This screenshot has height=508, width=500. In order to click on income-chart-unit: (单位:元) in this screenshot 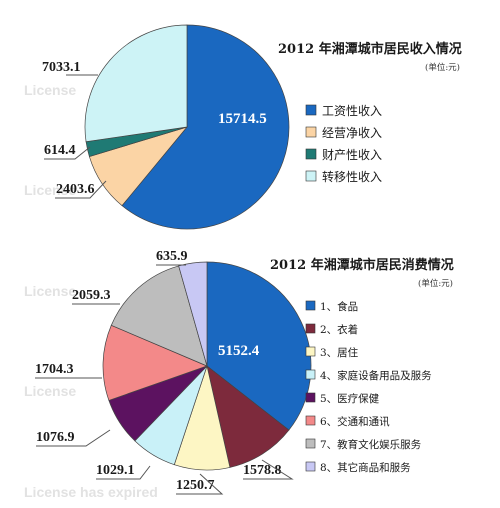, I will do `click(442, 67)`.